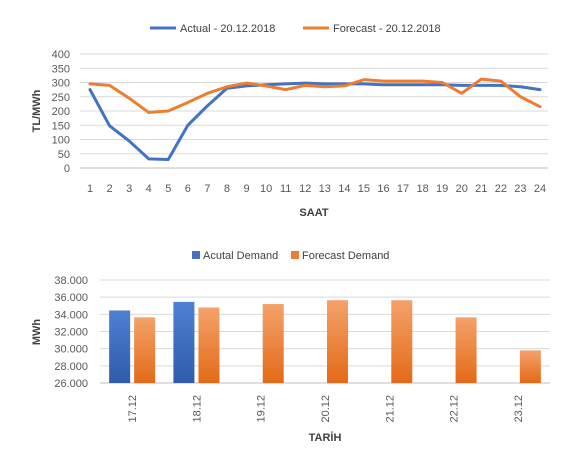 This screenshot has width=577, height=451. What do you see at coordinates (315, 95) in the screenshot?
I see `series-line-forecast` at bounding box center [315, 95].